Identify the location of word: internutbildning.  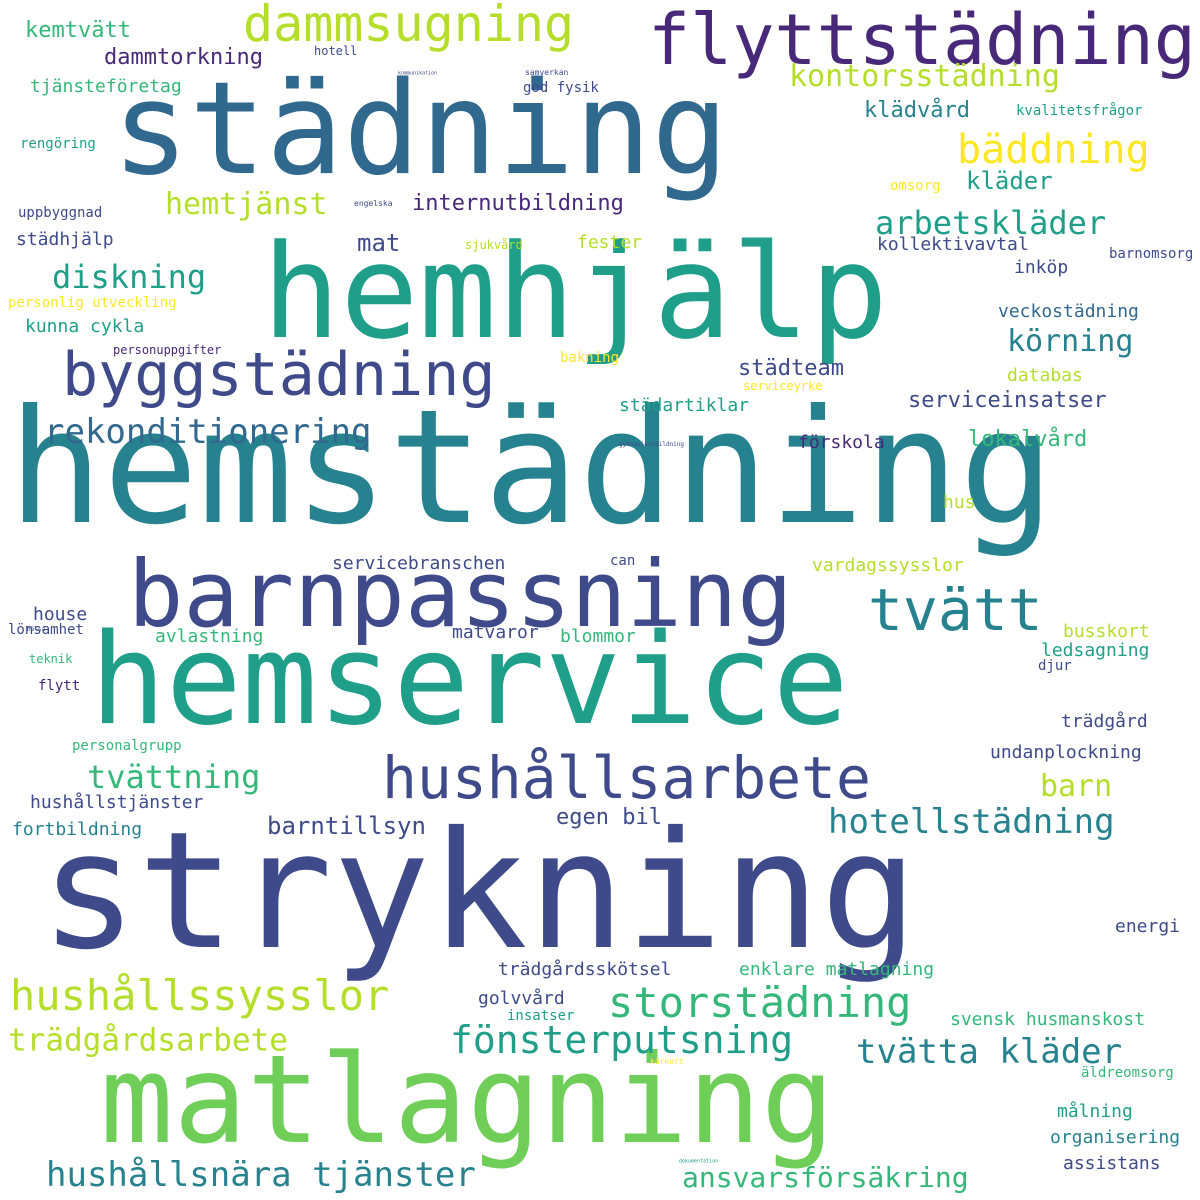
(518, 203).